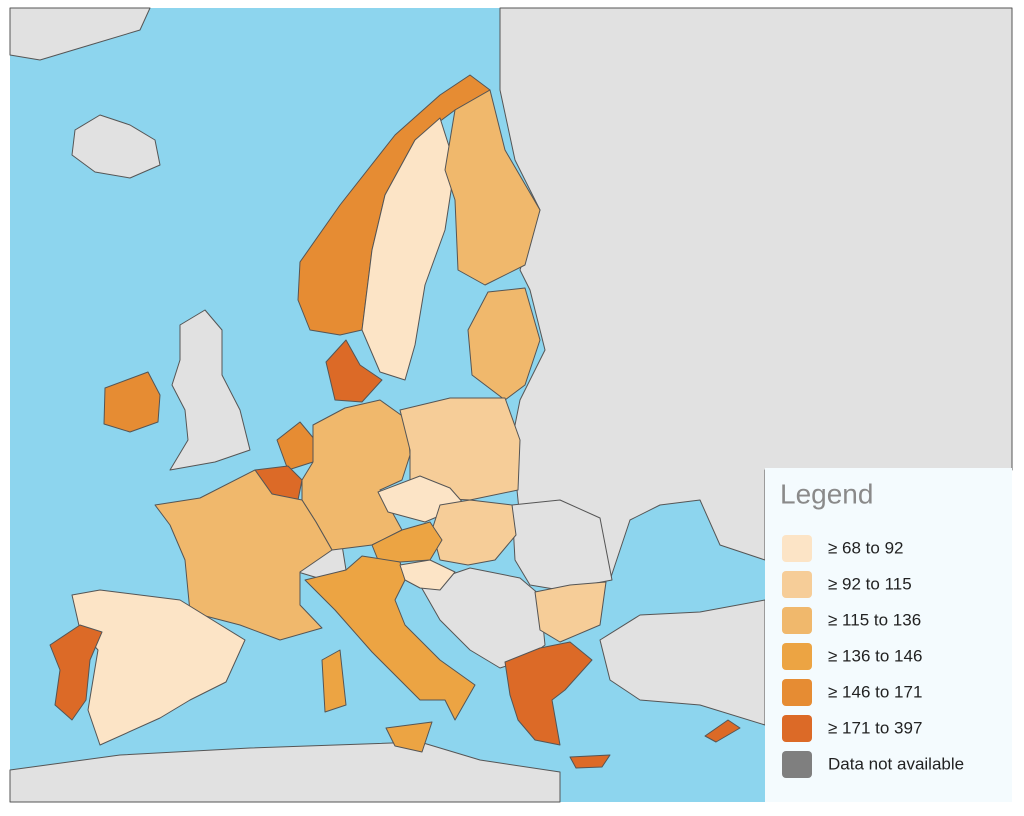 This screenshot has height=816, width=1024. I want to click on iceland, so click(116, 146).